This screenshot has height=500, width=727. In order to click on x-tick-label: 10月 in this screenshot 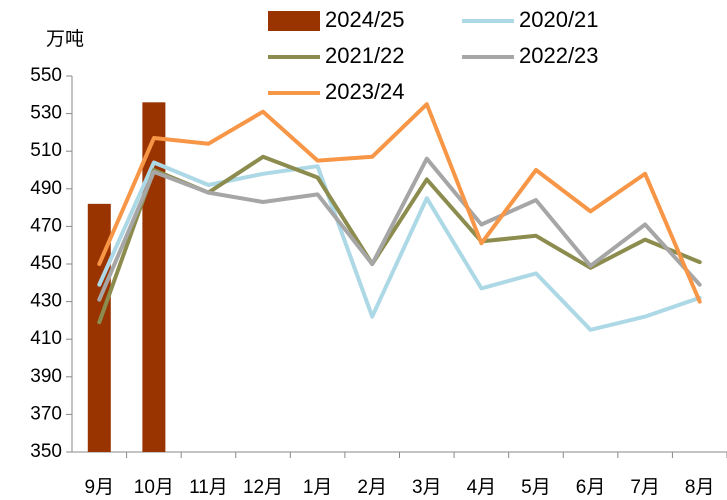, I will do `click(154, 487)`.